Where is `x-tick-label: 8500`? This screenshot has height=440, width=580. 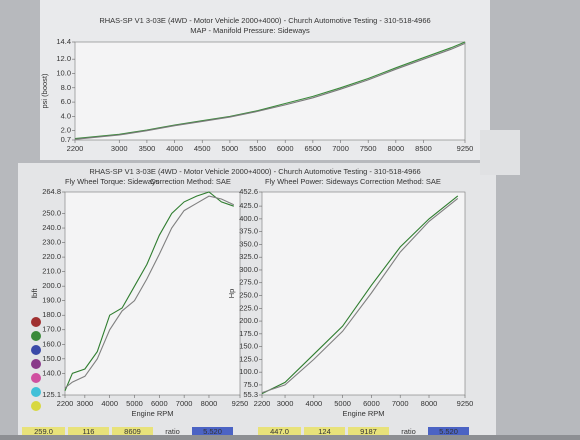 x-tick-label: 8500 is located at coordinates (423, 148).